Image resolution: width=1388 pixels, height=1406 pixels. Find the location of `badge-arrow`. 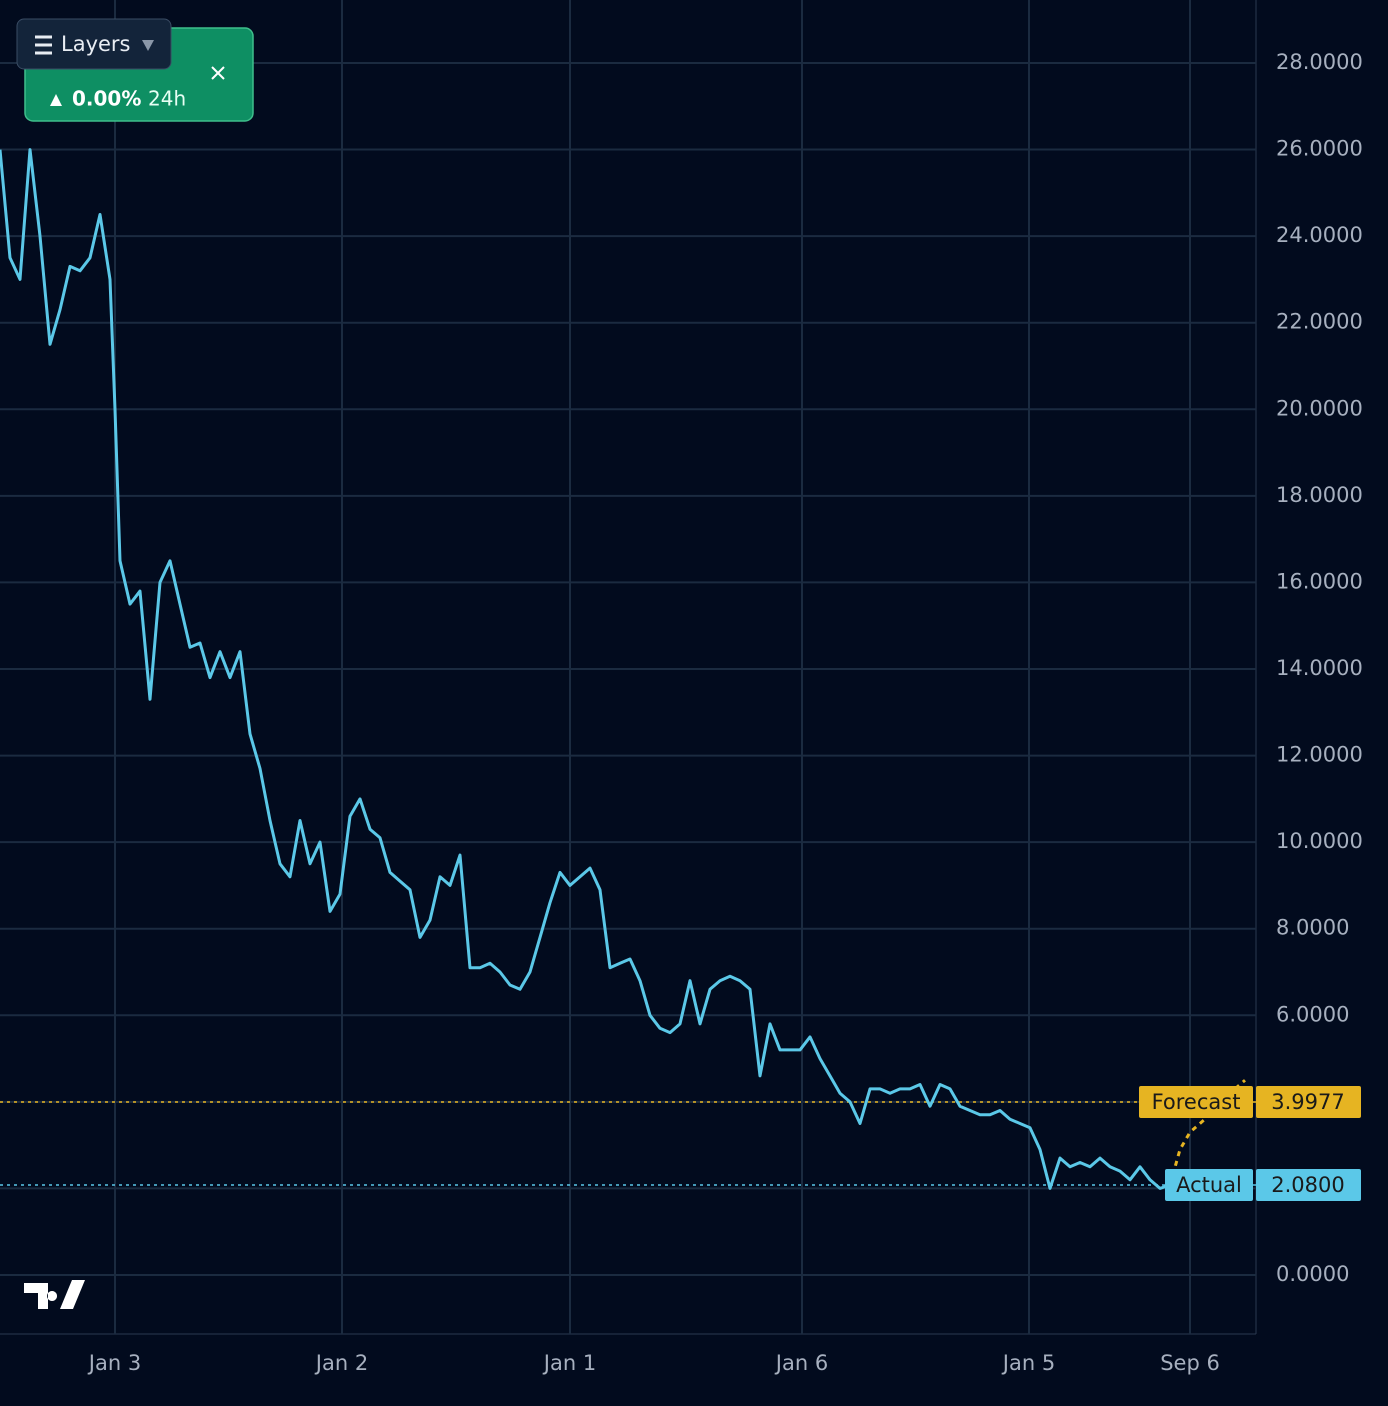

badge-arrow is located at coordinates (56, 100).